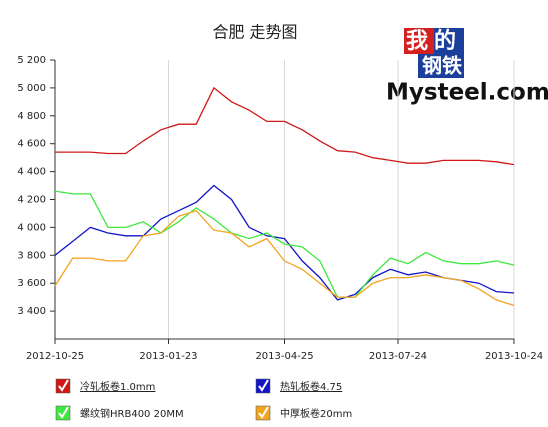 Image resolution: width=548 pixels, height=427 pixels. What do you see at coordinates (31, 311) in the screenshot?
I see `y-tick-label: 3 400` at bounding box center [31, 311].